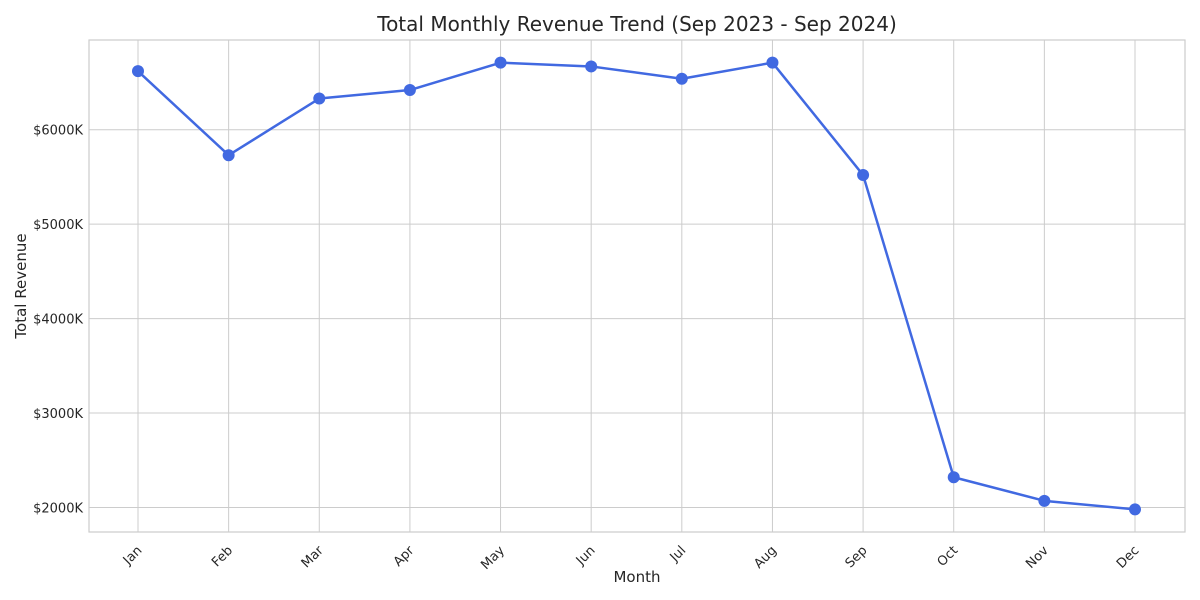 The width and height of the screenshot is (1200, 600). What do you see at coordinates (58, 225) in the screenshot?
I see `y-tick-label: $5000K` at bounding box center [58, 225].